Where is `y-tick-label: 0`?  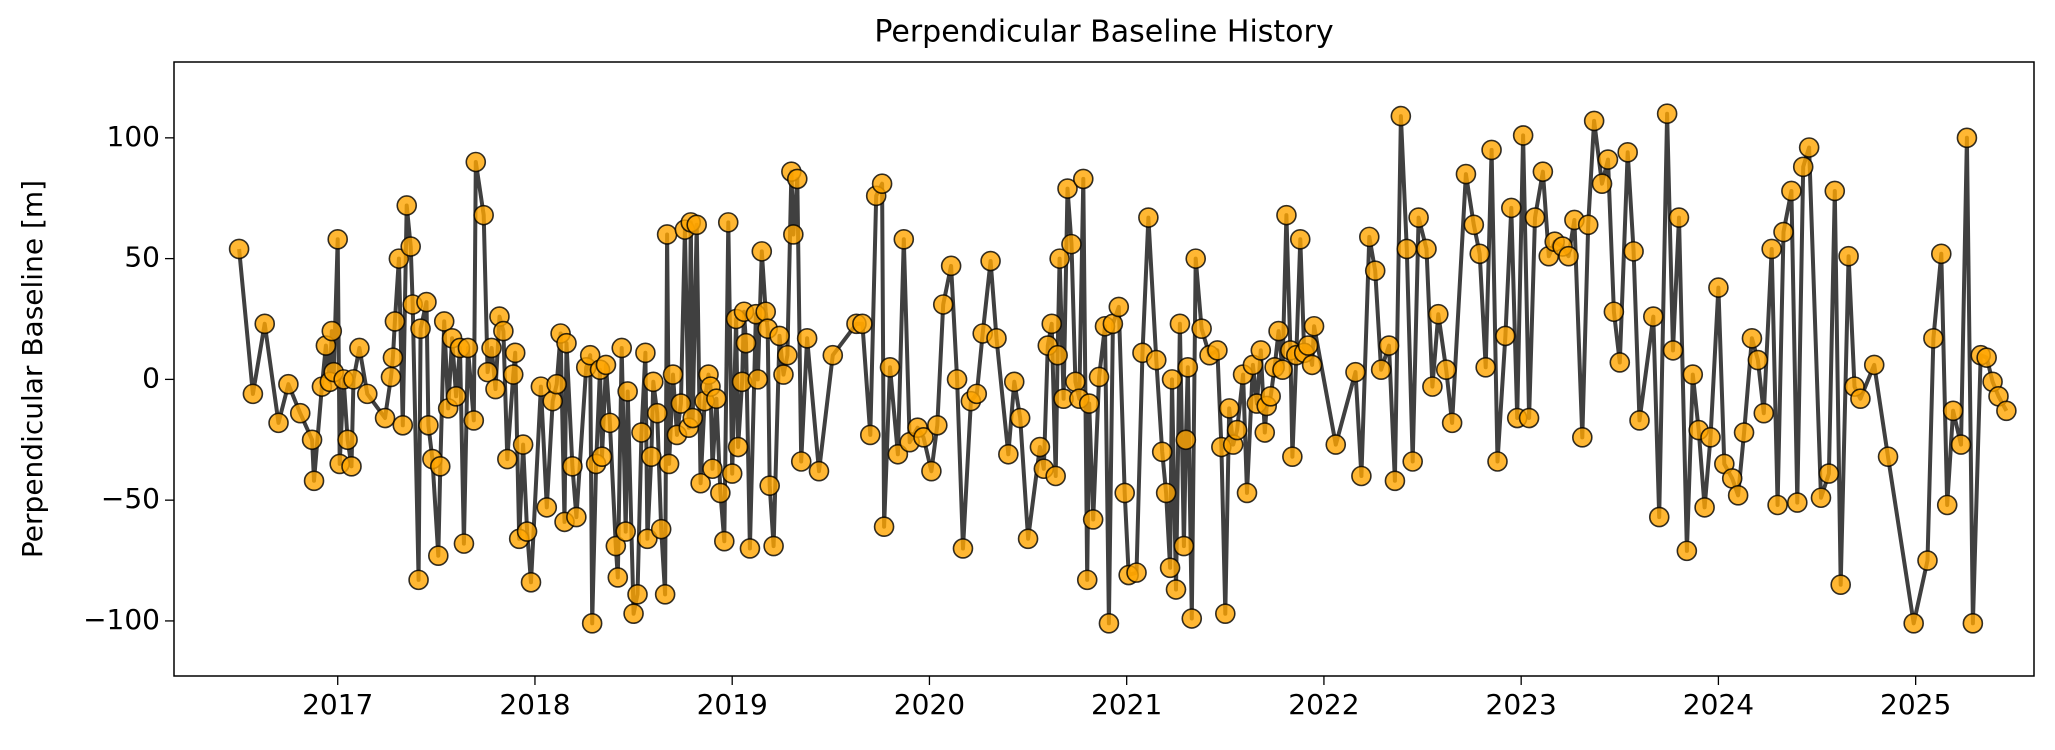 y-tick-label: 0 is located at coordinates (151, 377).